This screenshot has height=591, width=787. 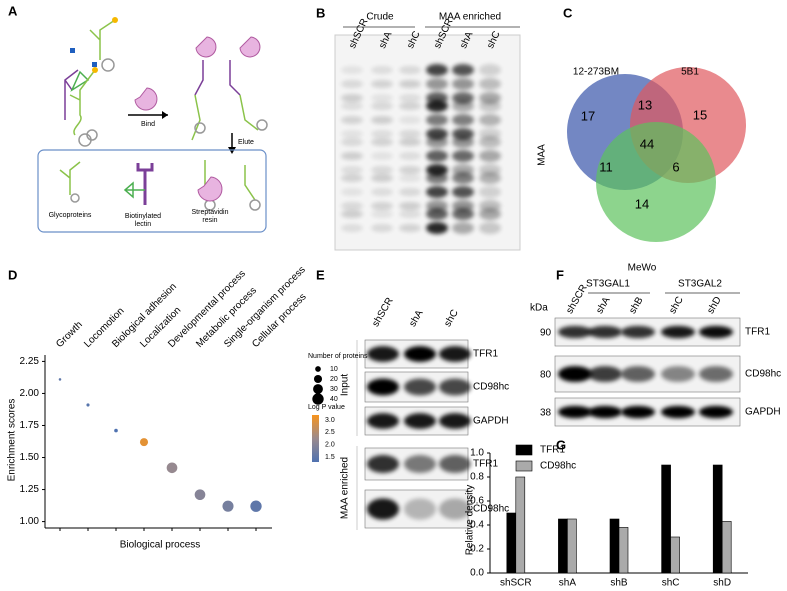 I want to click on legend-title: Number of proteins, so click(x=338, y=356).